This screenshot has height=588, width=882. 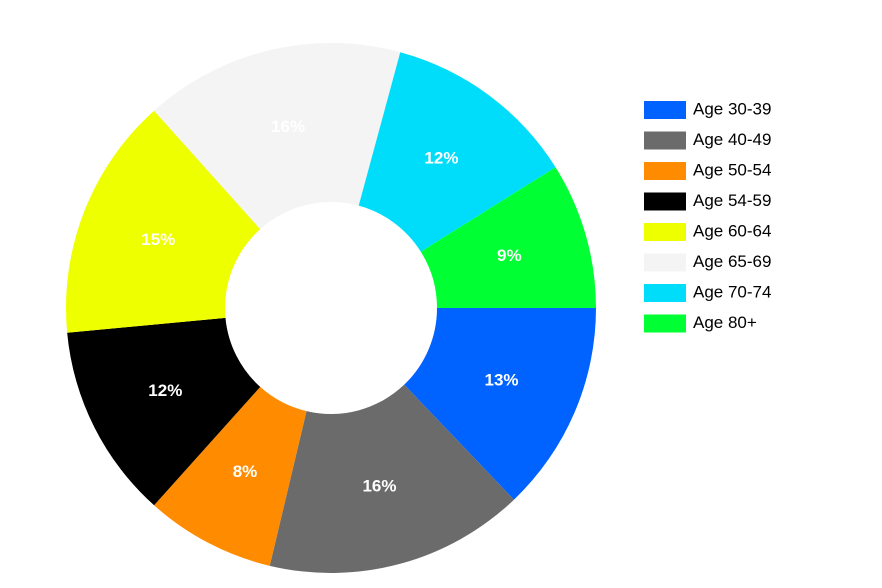 I want to click on legend-label: Age 30-39, so click(x=732, y=108).